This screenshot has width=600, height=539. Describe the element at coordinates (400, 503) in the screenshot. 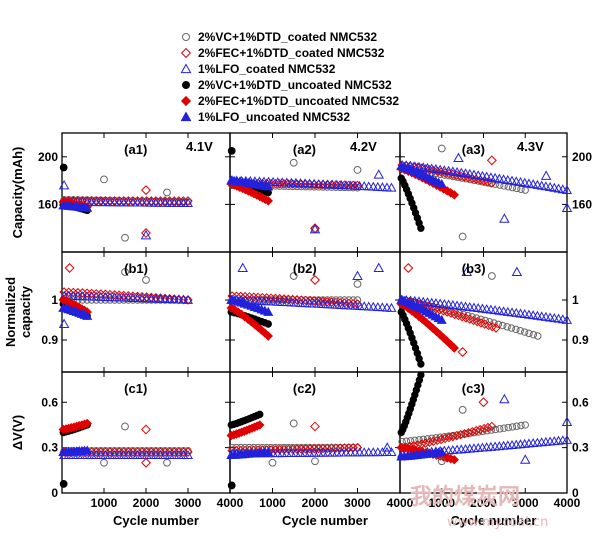

I see `x-tick-label: 4000` at that location.